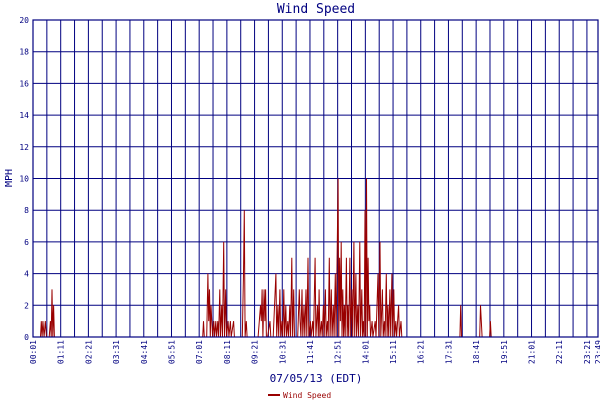  Describe the element at coordinates (88, 352) in the screenshot. I see `x-tick-label: 02:21` at that location.